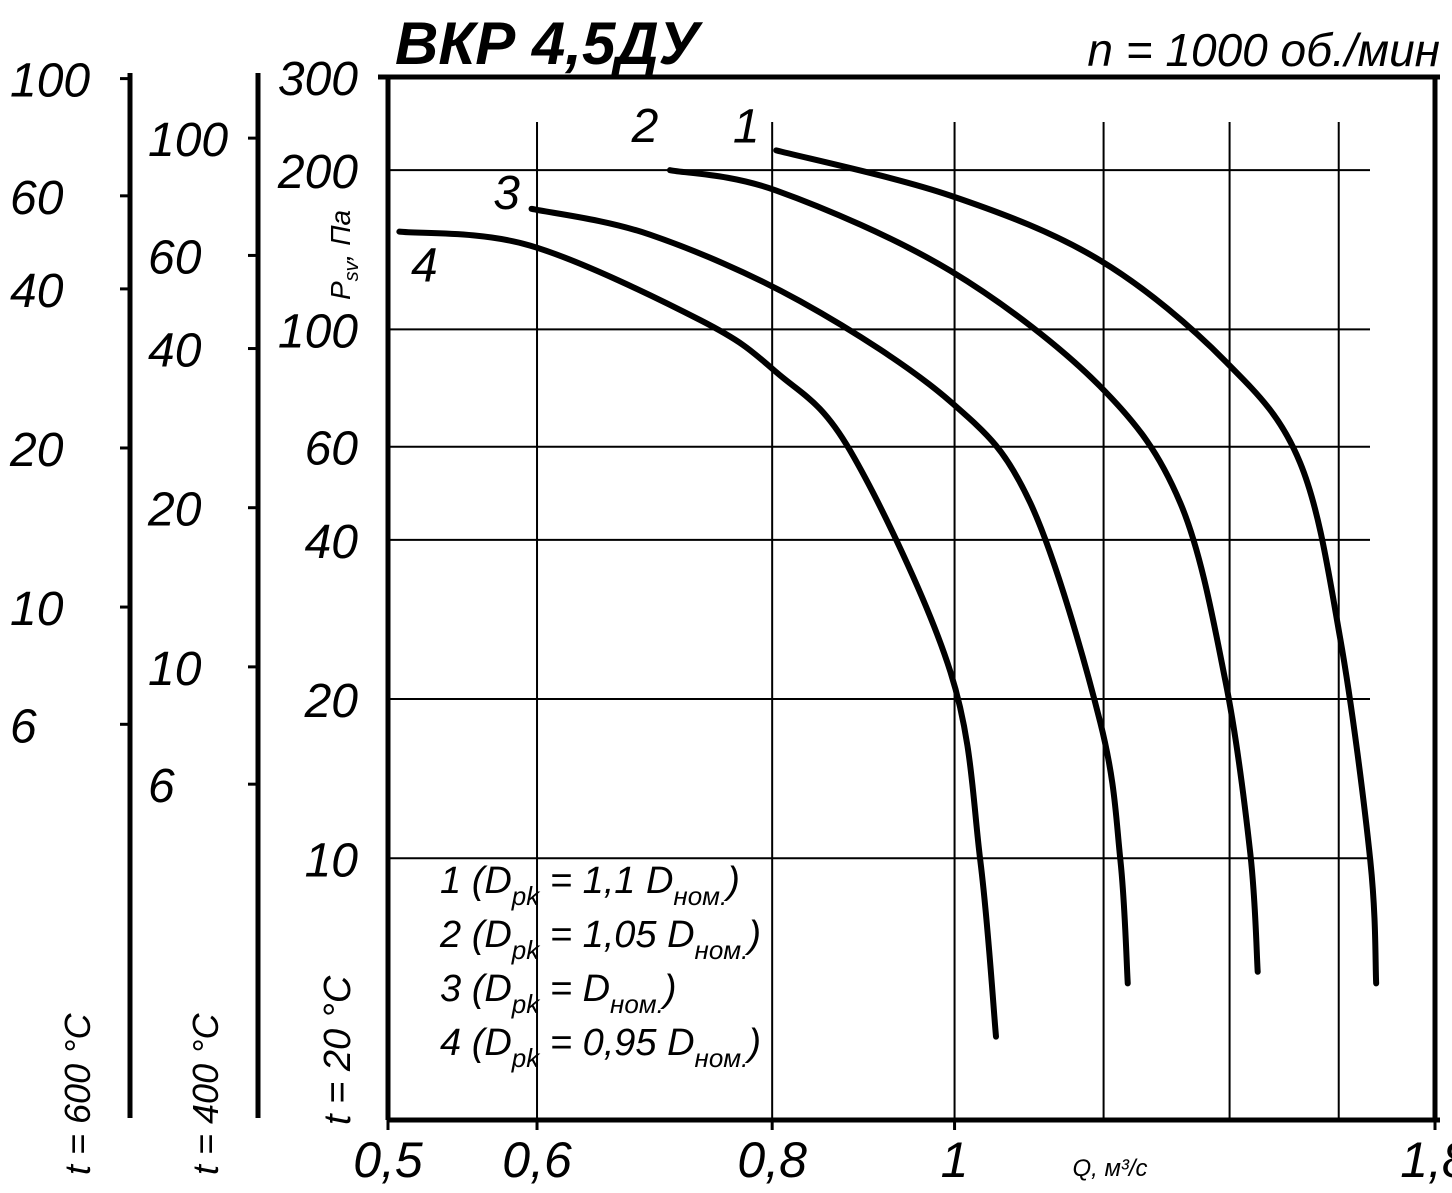  I want to click on x-tick-label: 0,8, so click(772, 1160).